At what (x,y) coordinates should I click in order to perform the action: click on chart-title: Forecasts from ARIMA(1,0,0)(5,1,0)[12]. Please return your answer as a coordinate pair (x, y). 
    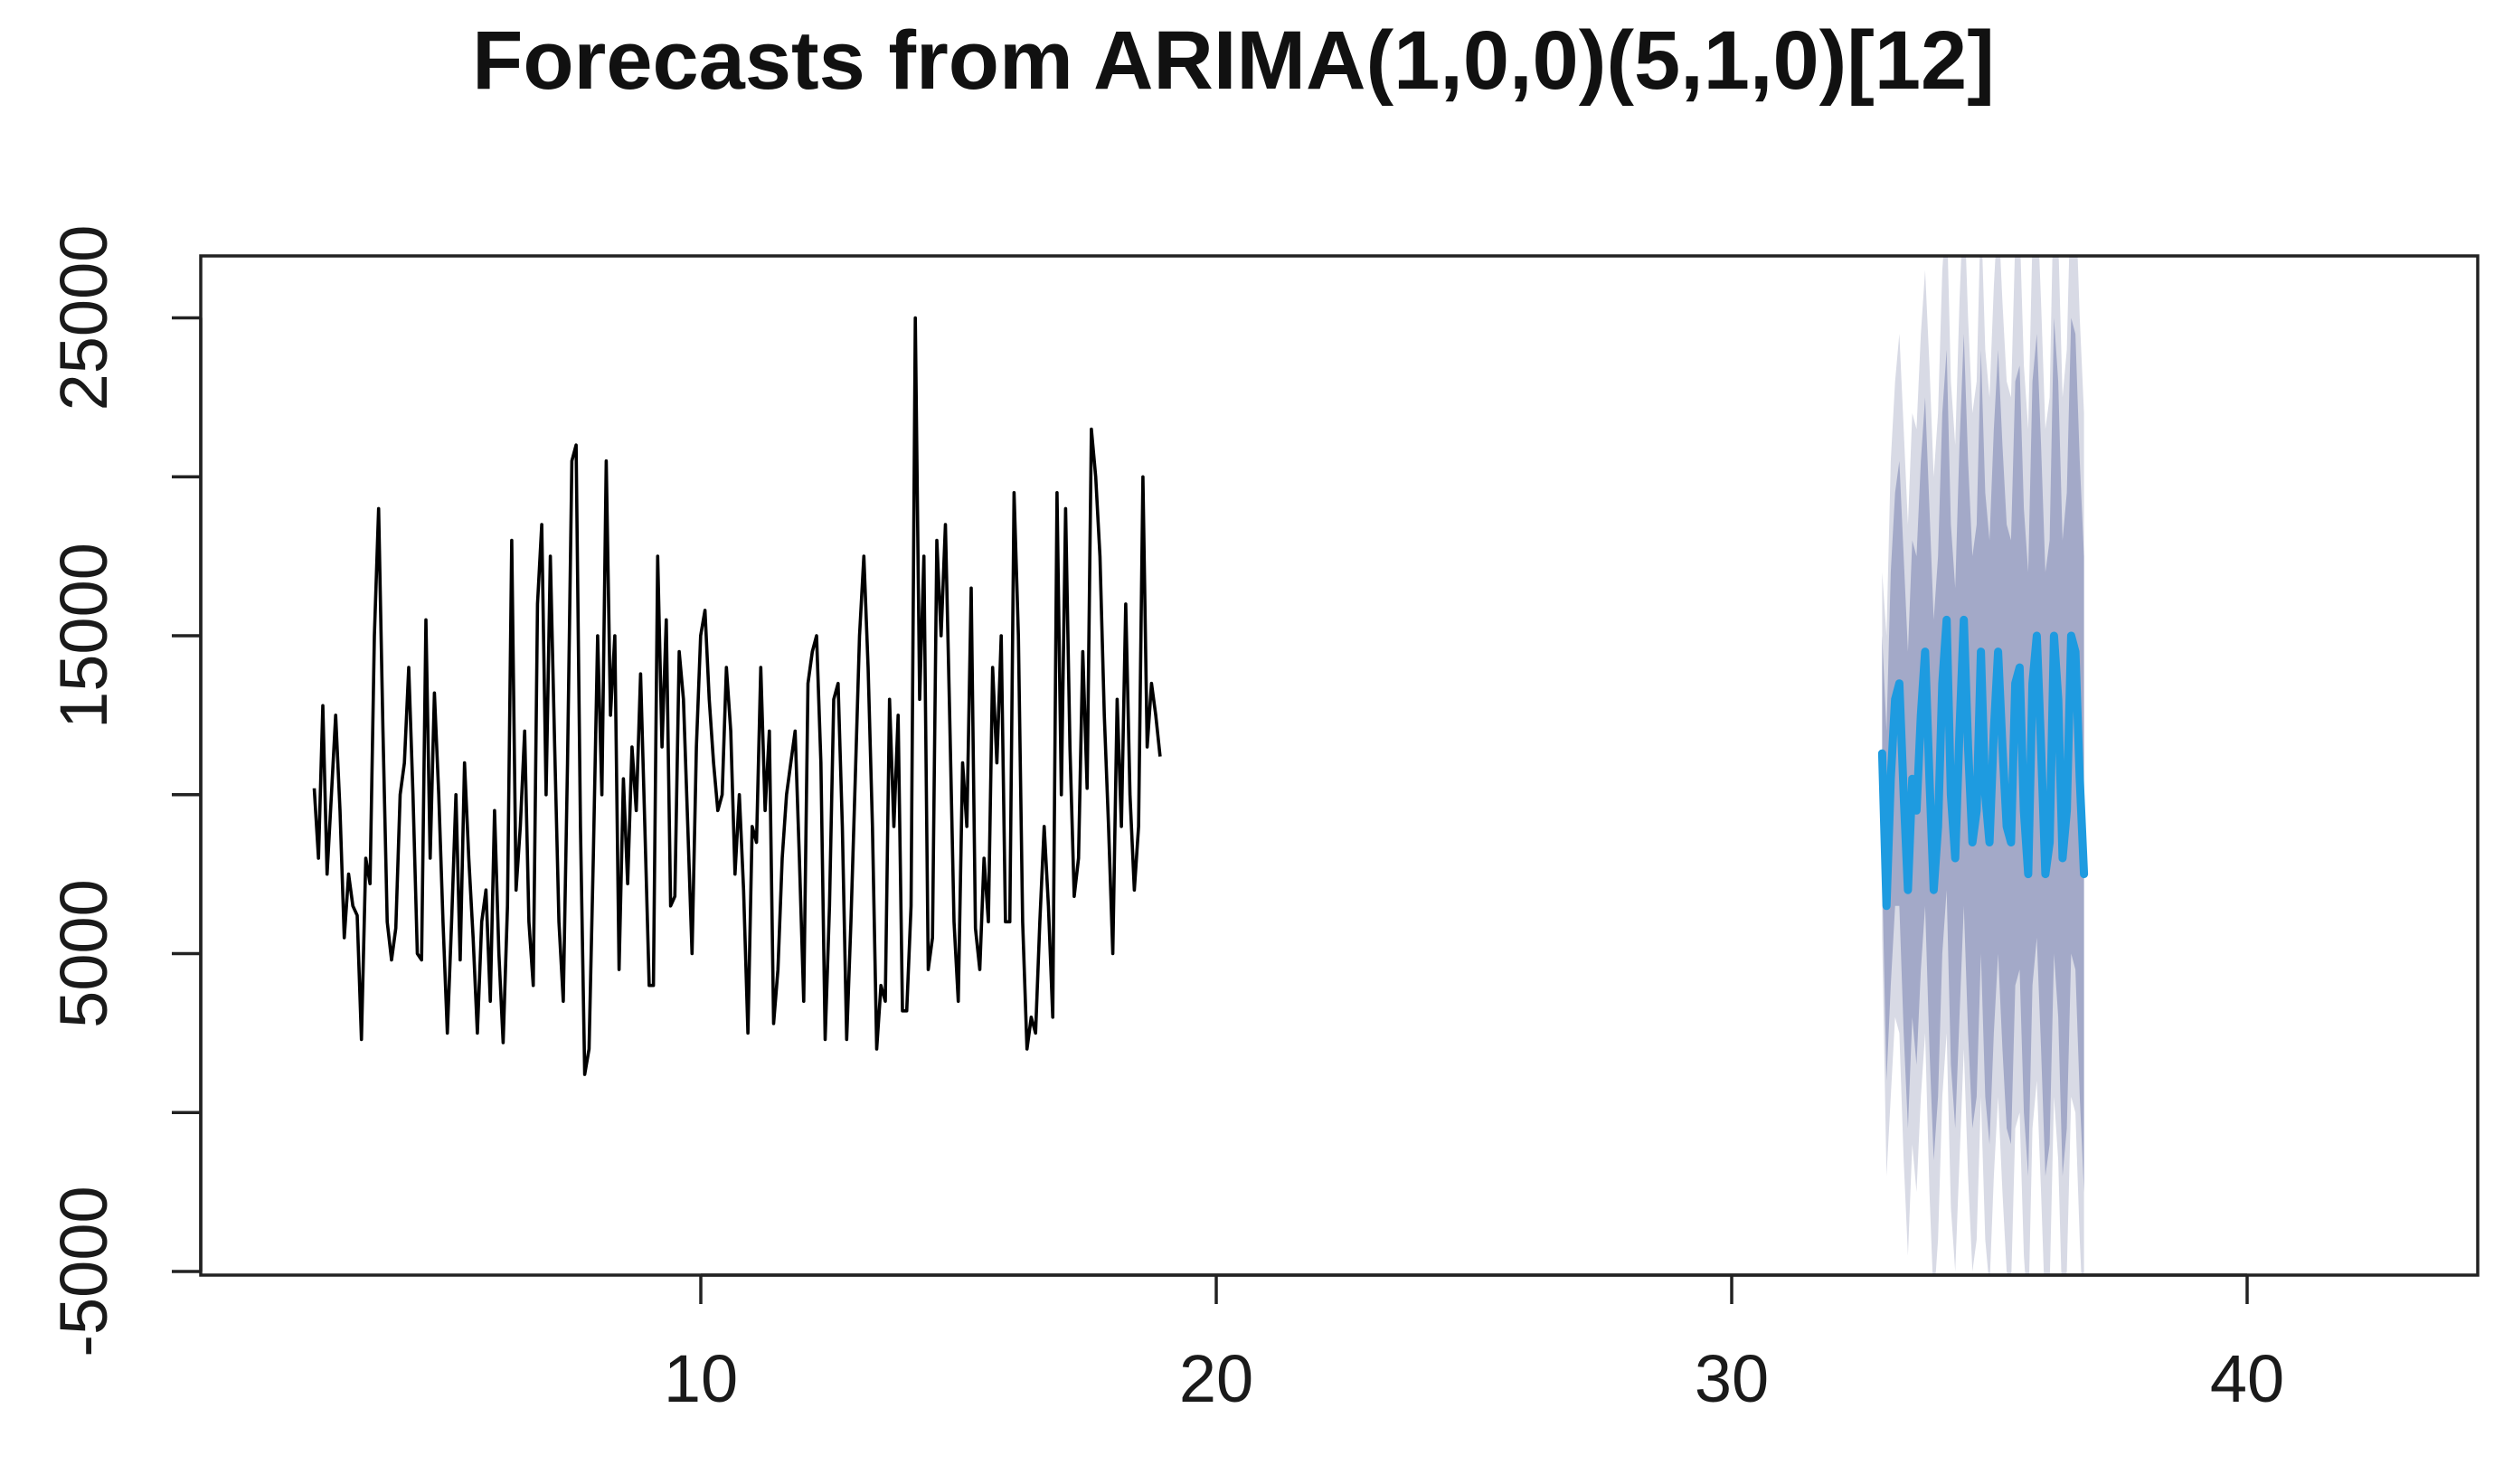
    Looking at the image, I should click on (1233, 60).